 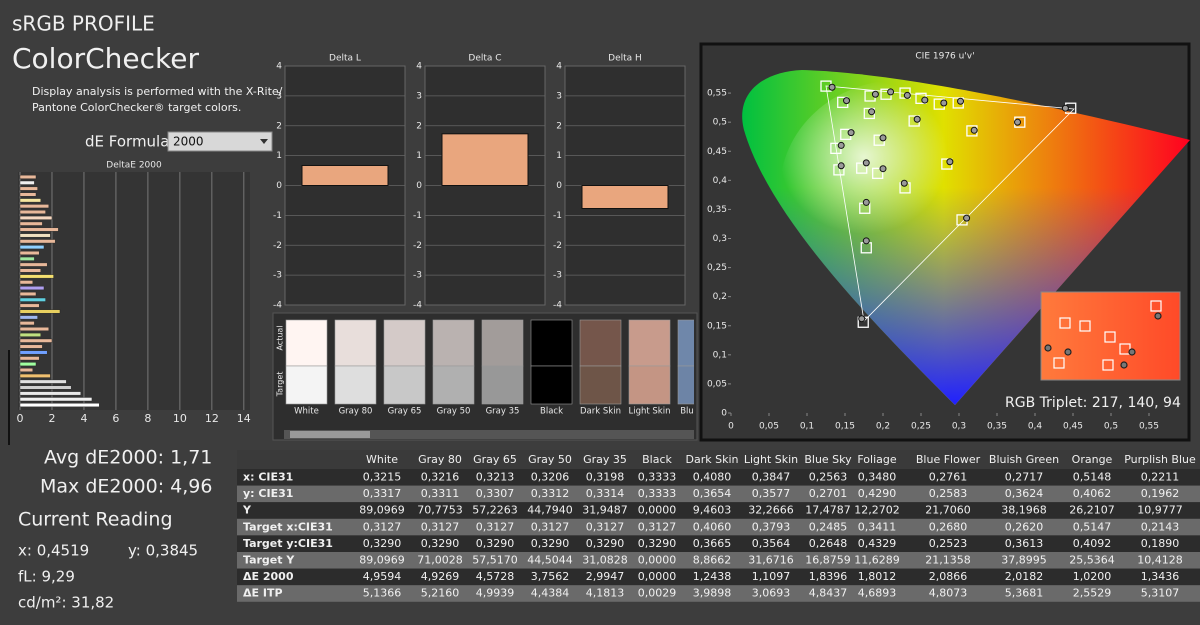 I want to click on table-cell: 0,3564, so click(x=771, y=543).